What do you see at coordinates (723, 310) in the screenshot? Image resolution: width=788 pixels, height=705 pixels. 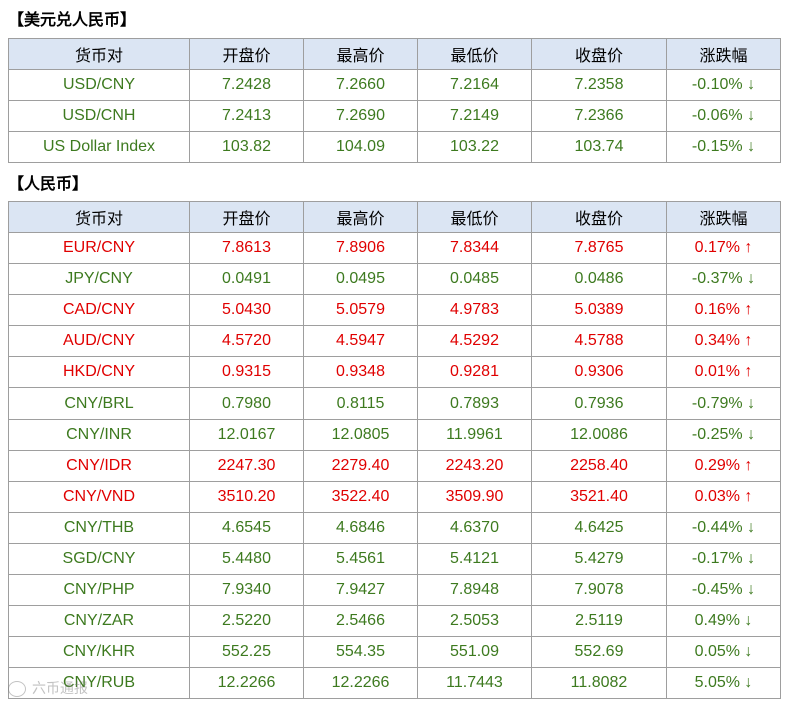 I see `cell-change: 0.16% ↑` at bounding box center [723, 310].